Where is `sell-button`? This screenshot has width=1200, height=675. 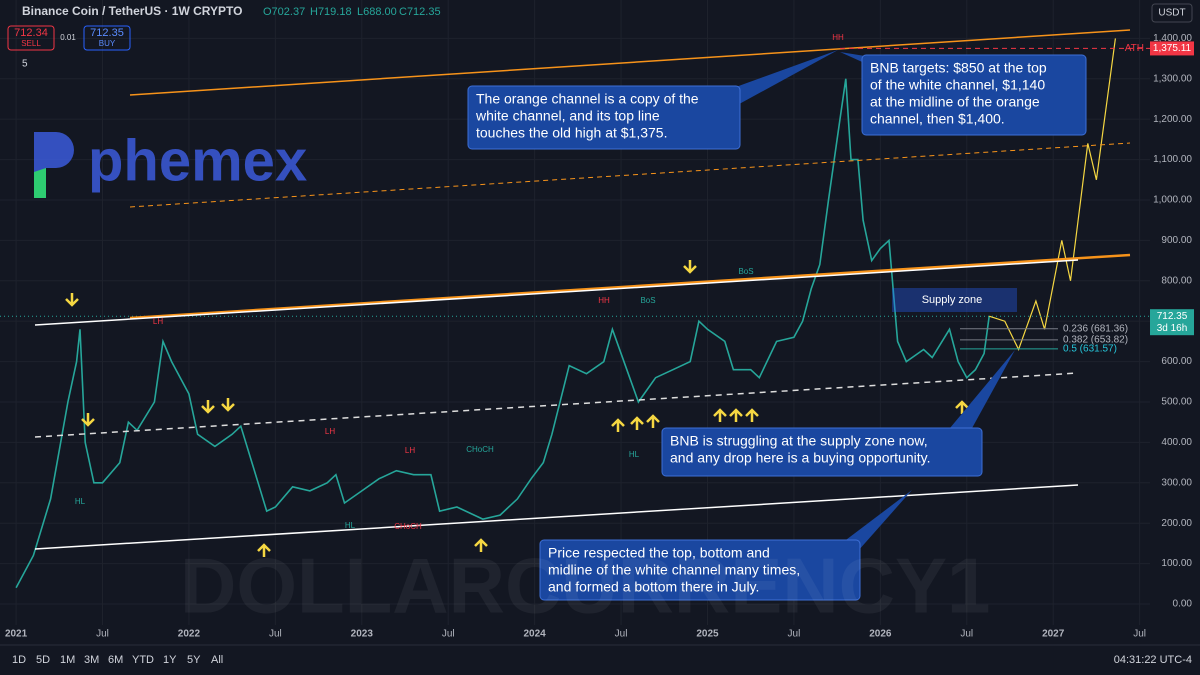 sell-button is located at coordinates (31, 38).